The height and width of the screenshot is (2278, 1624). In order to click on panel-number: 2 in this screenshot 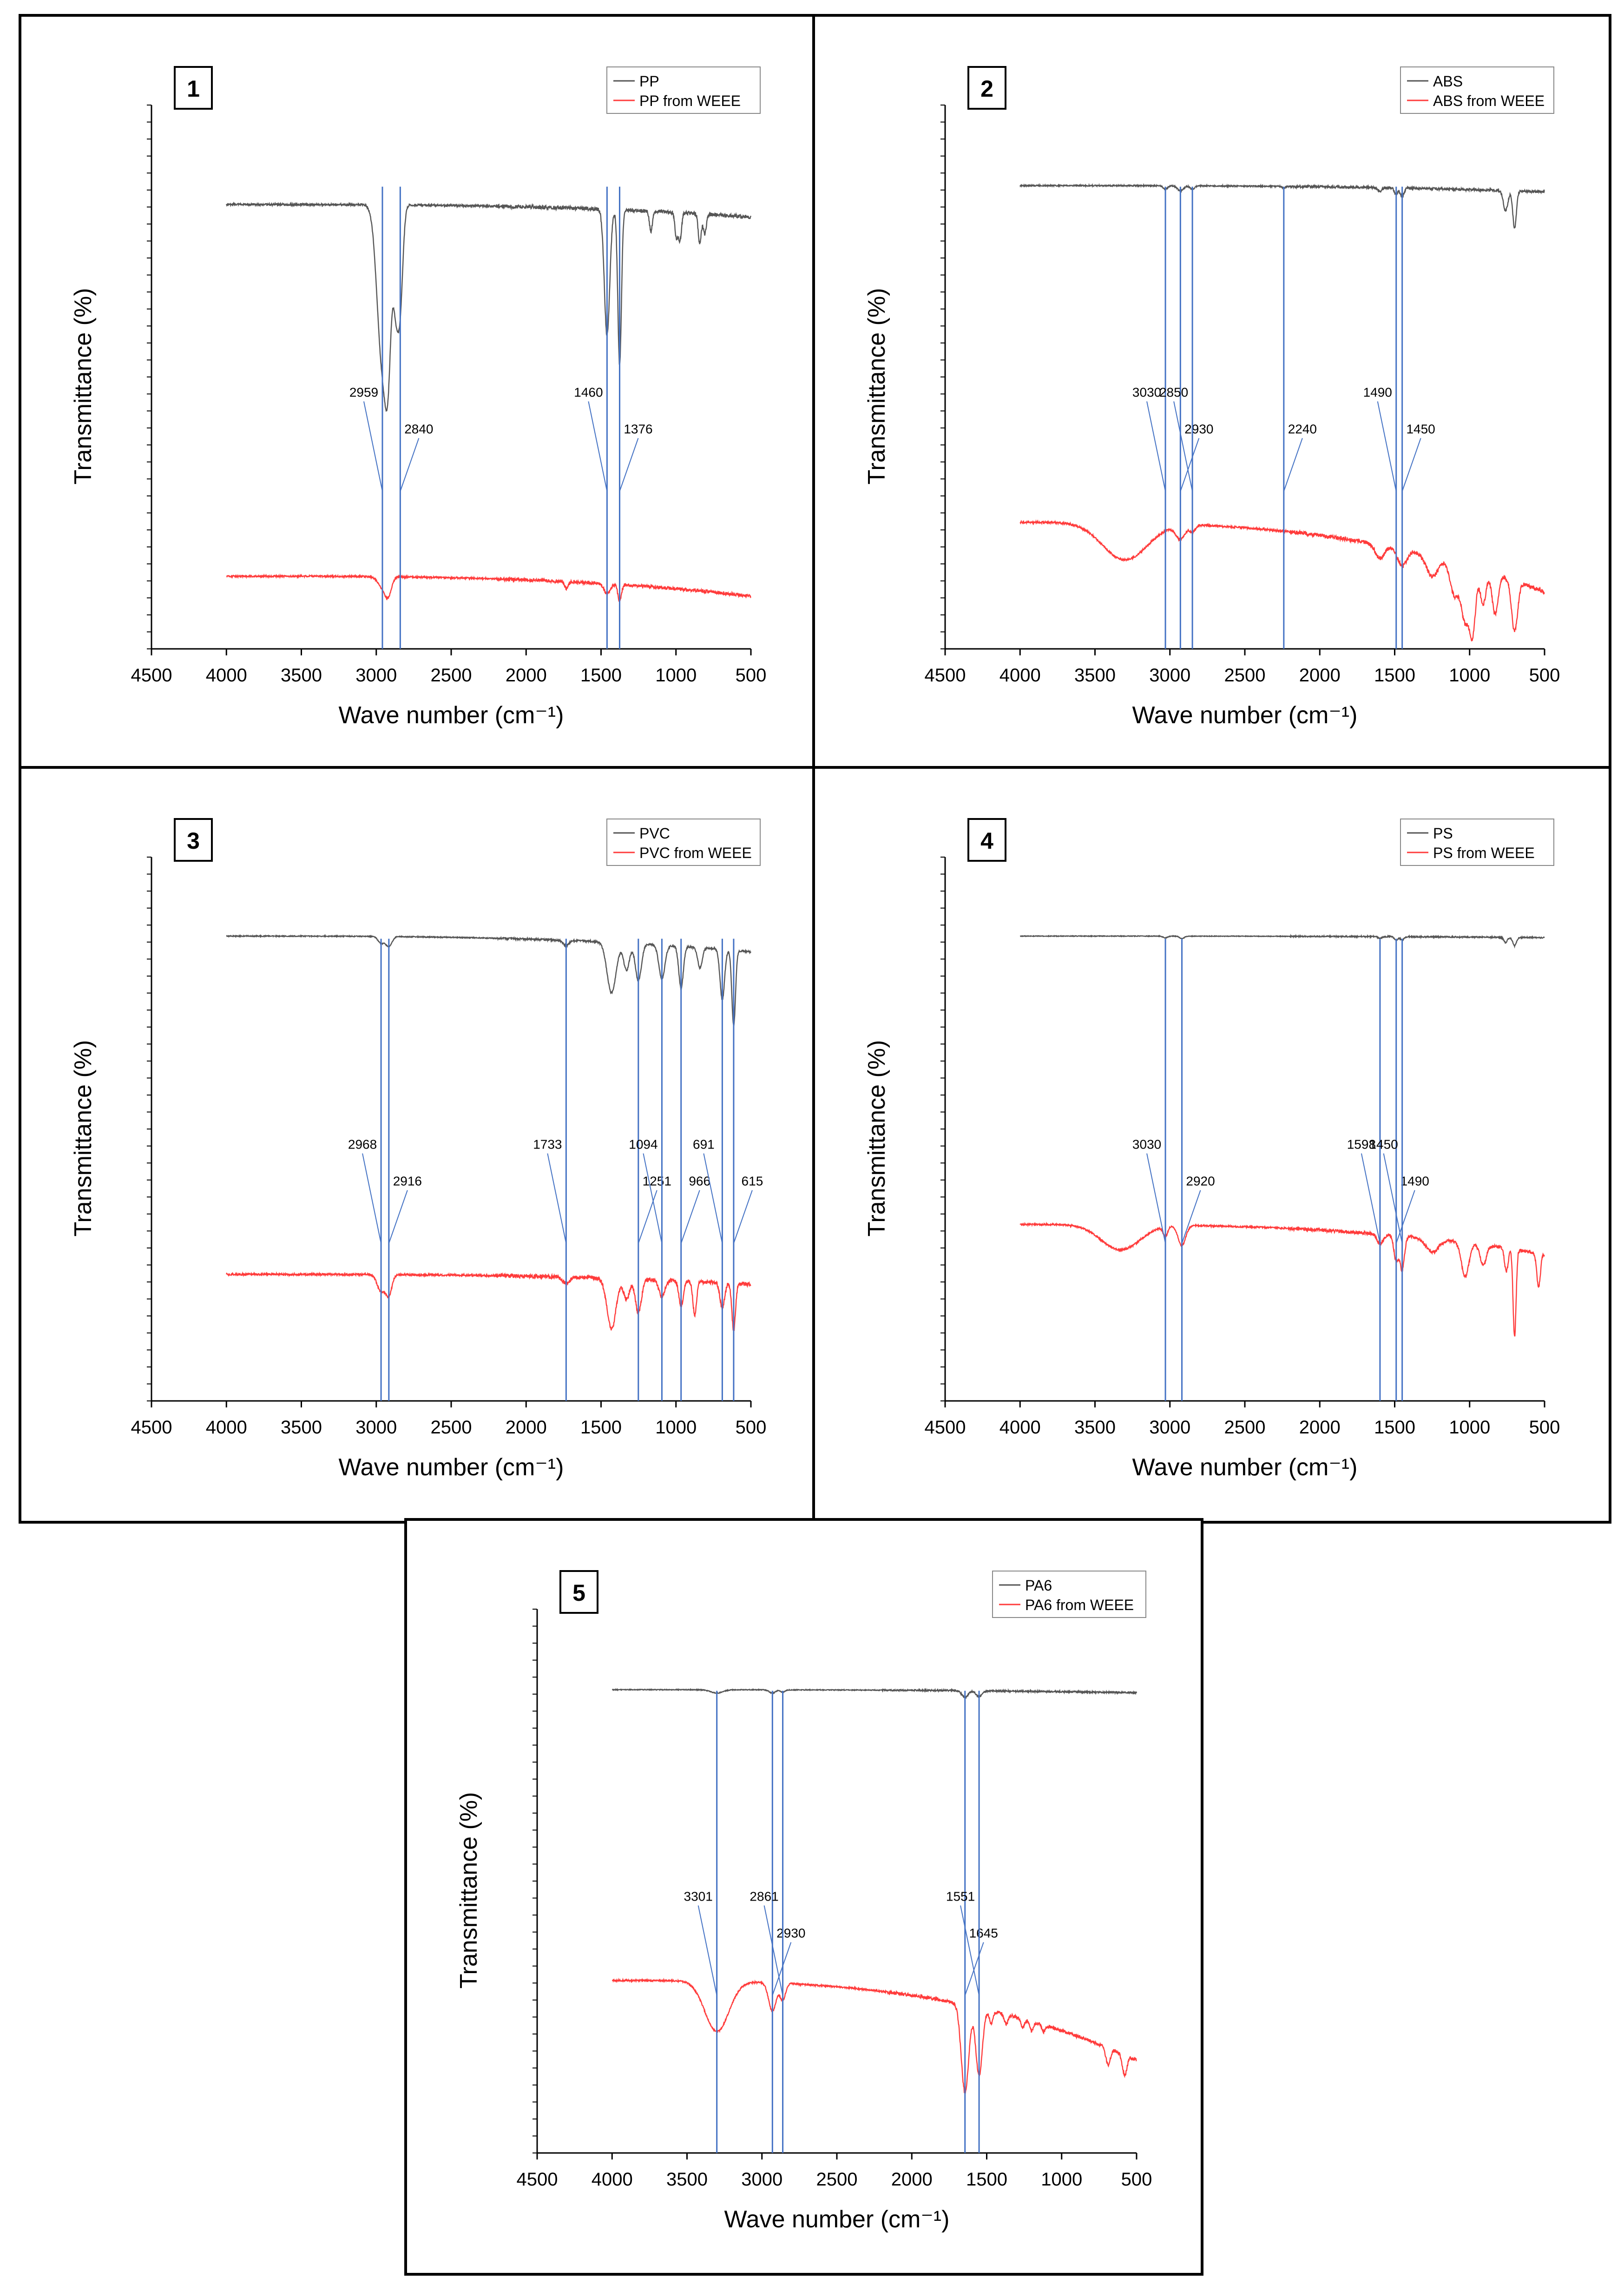, I will do `click(986, 89)`.